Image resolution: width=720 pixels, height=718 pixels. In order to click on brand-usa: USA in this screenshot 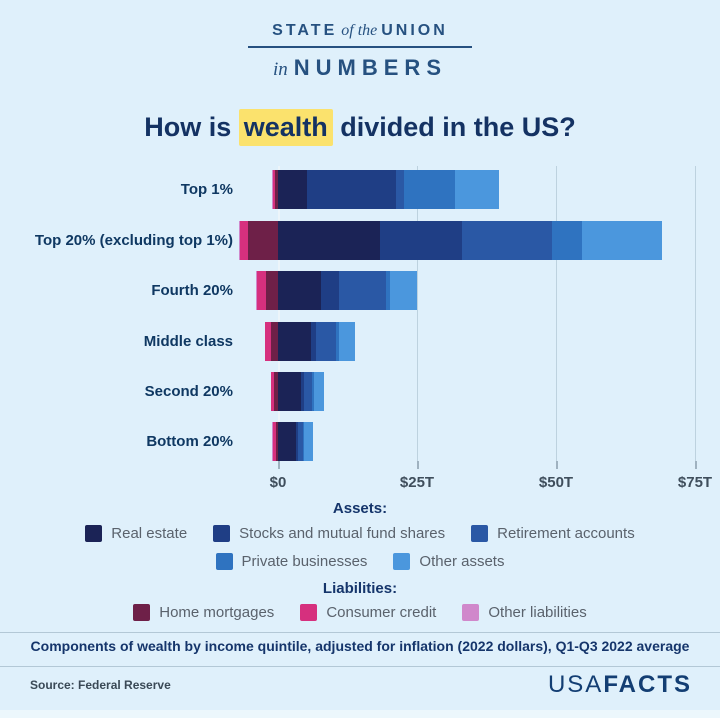, I will do `click(575, 684)`.